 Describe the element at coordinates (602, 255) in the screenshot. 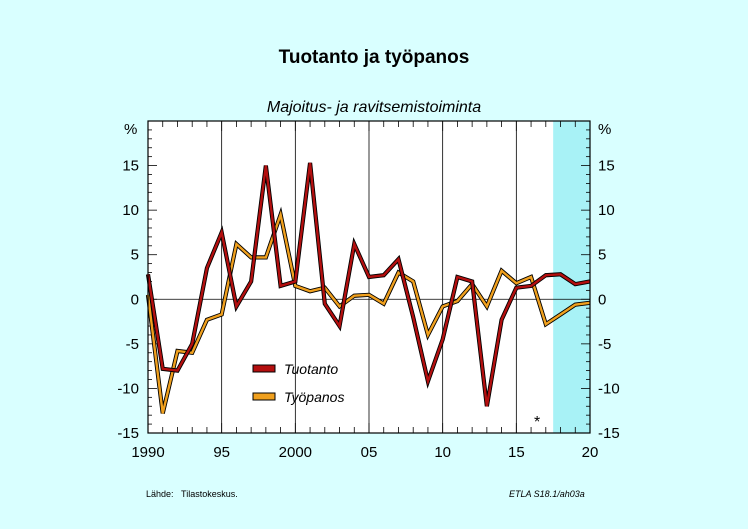

I see `y-tick-label-right: 5` at that location.